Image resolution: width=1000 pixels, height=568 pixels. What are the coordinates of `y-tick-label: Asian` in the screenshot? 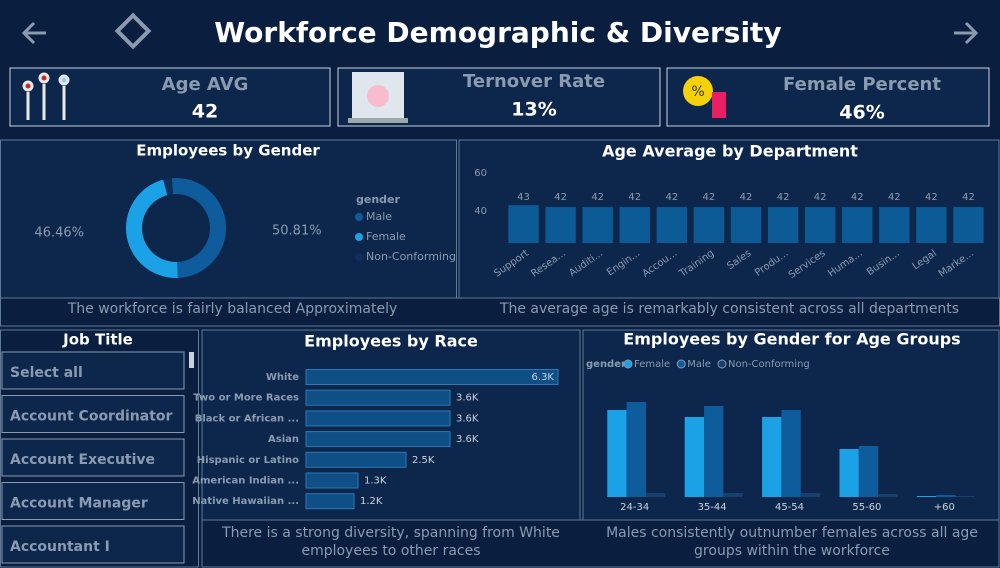 It's located at (283, 439).